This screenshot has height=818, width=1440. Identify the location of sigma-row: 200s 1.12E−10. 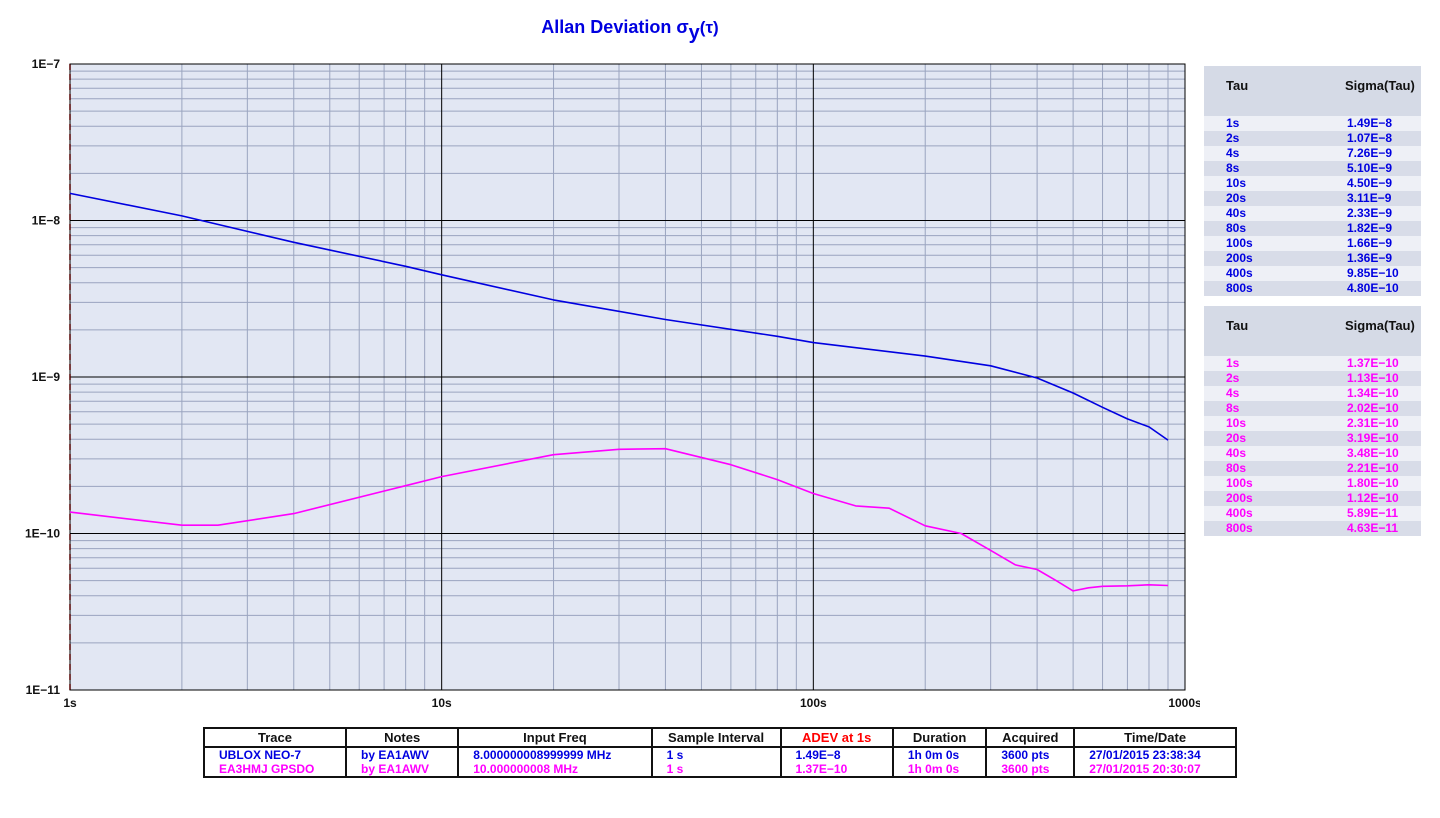
(1312, 498).